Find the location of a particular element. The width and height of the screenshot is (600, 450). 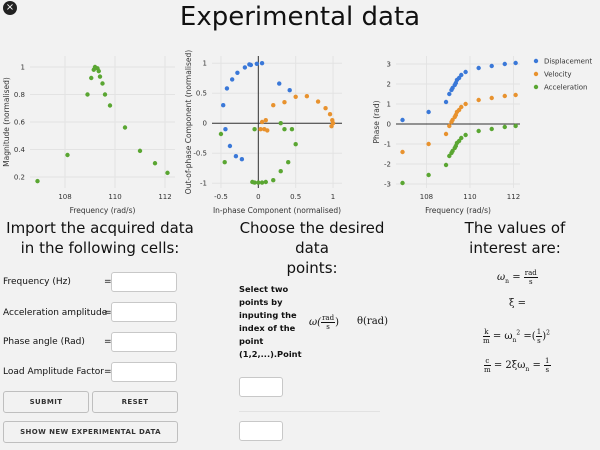

x-tick-label: -0.5 is located at coordinates (221, 197).